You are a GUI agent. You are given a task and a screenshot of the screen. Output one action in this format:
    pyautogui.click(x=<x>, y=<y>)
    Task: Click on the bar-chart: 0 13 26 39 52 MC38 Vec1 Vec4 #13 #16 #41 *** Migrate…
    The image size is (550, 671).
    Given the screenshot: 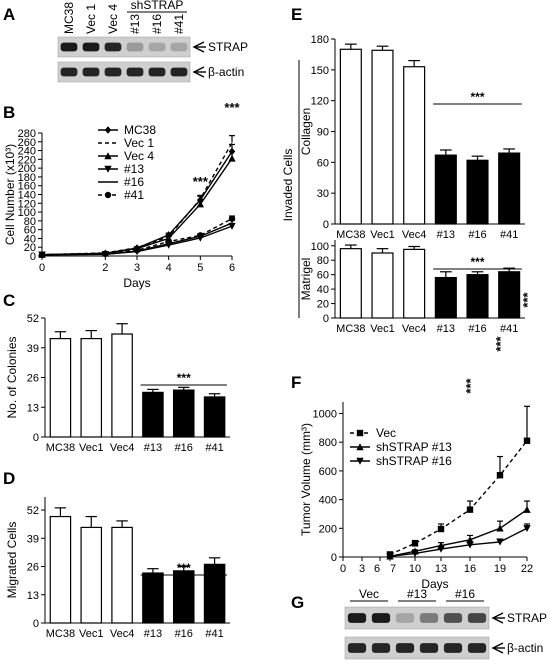 What is the action you would take?
    pyautogui.click(x=117, y=568)
    